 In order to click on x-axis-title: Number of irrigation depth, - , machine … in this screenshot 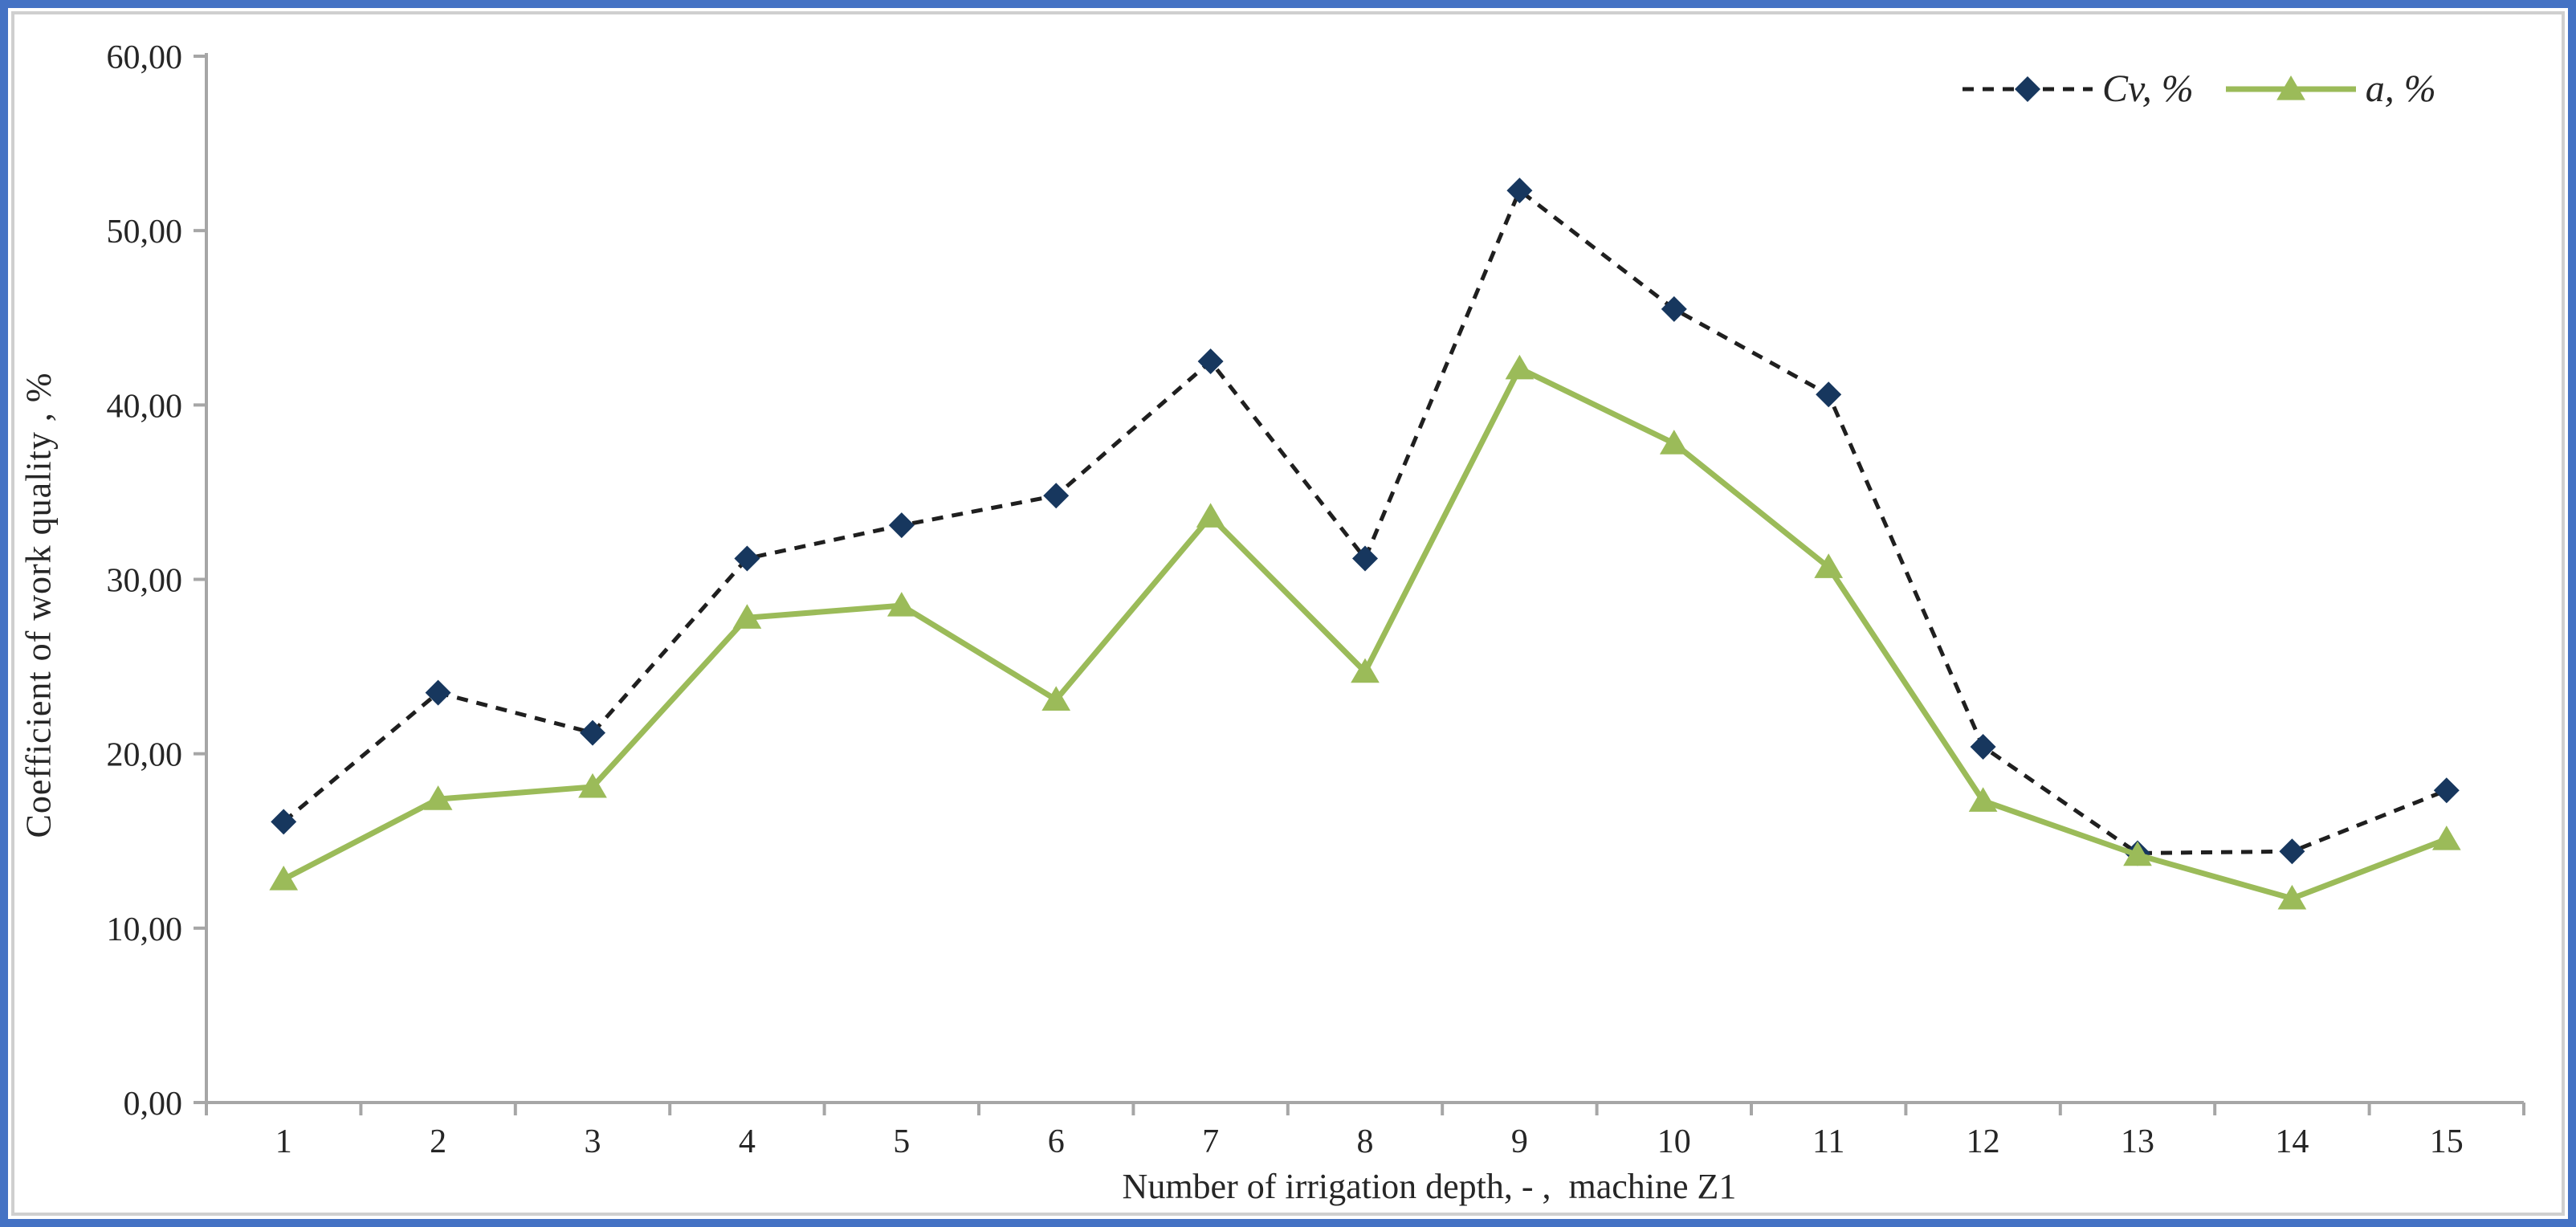, I will do `click(1429, 1186)`.